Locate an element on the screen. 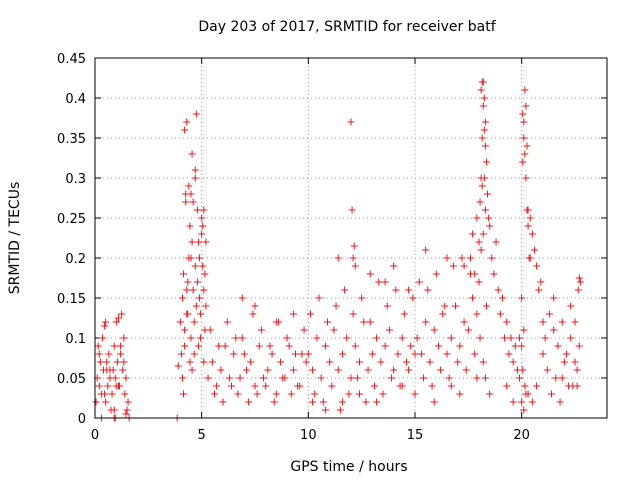  y-tick-label: 0.25 is located at coordinates (71, 219).